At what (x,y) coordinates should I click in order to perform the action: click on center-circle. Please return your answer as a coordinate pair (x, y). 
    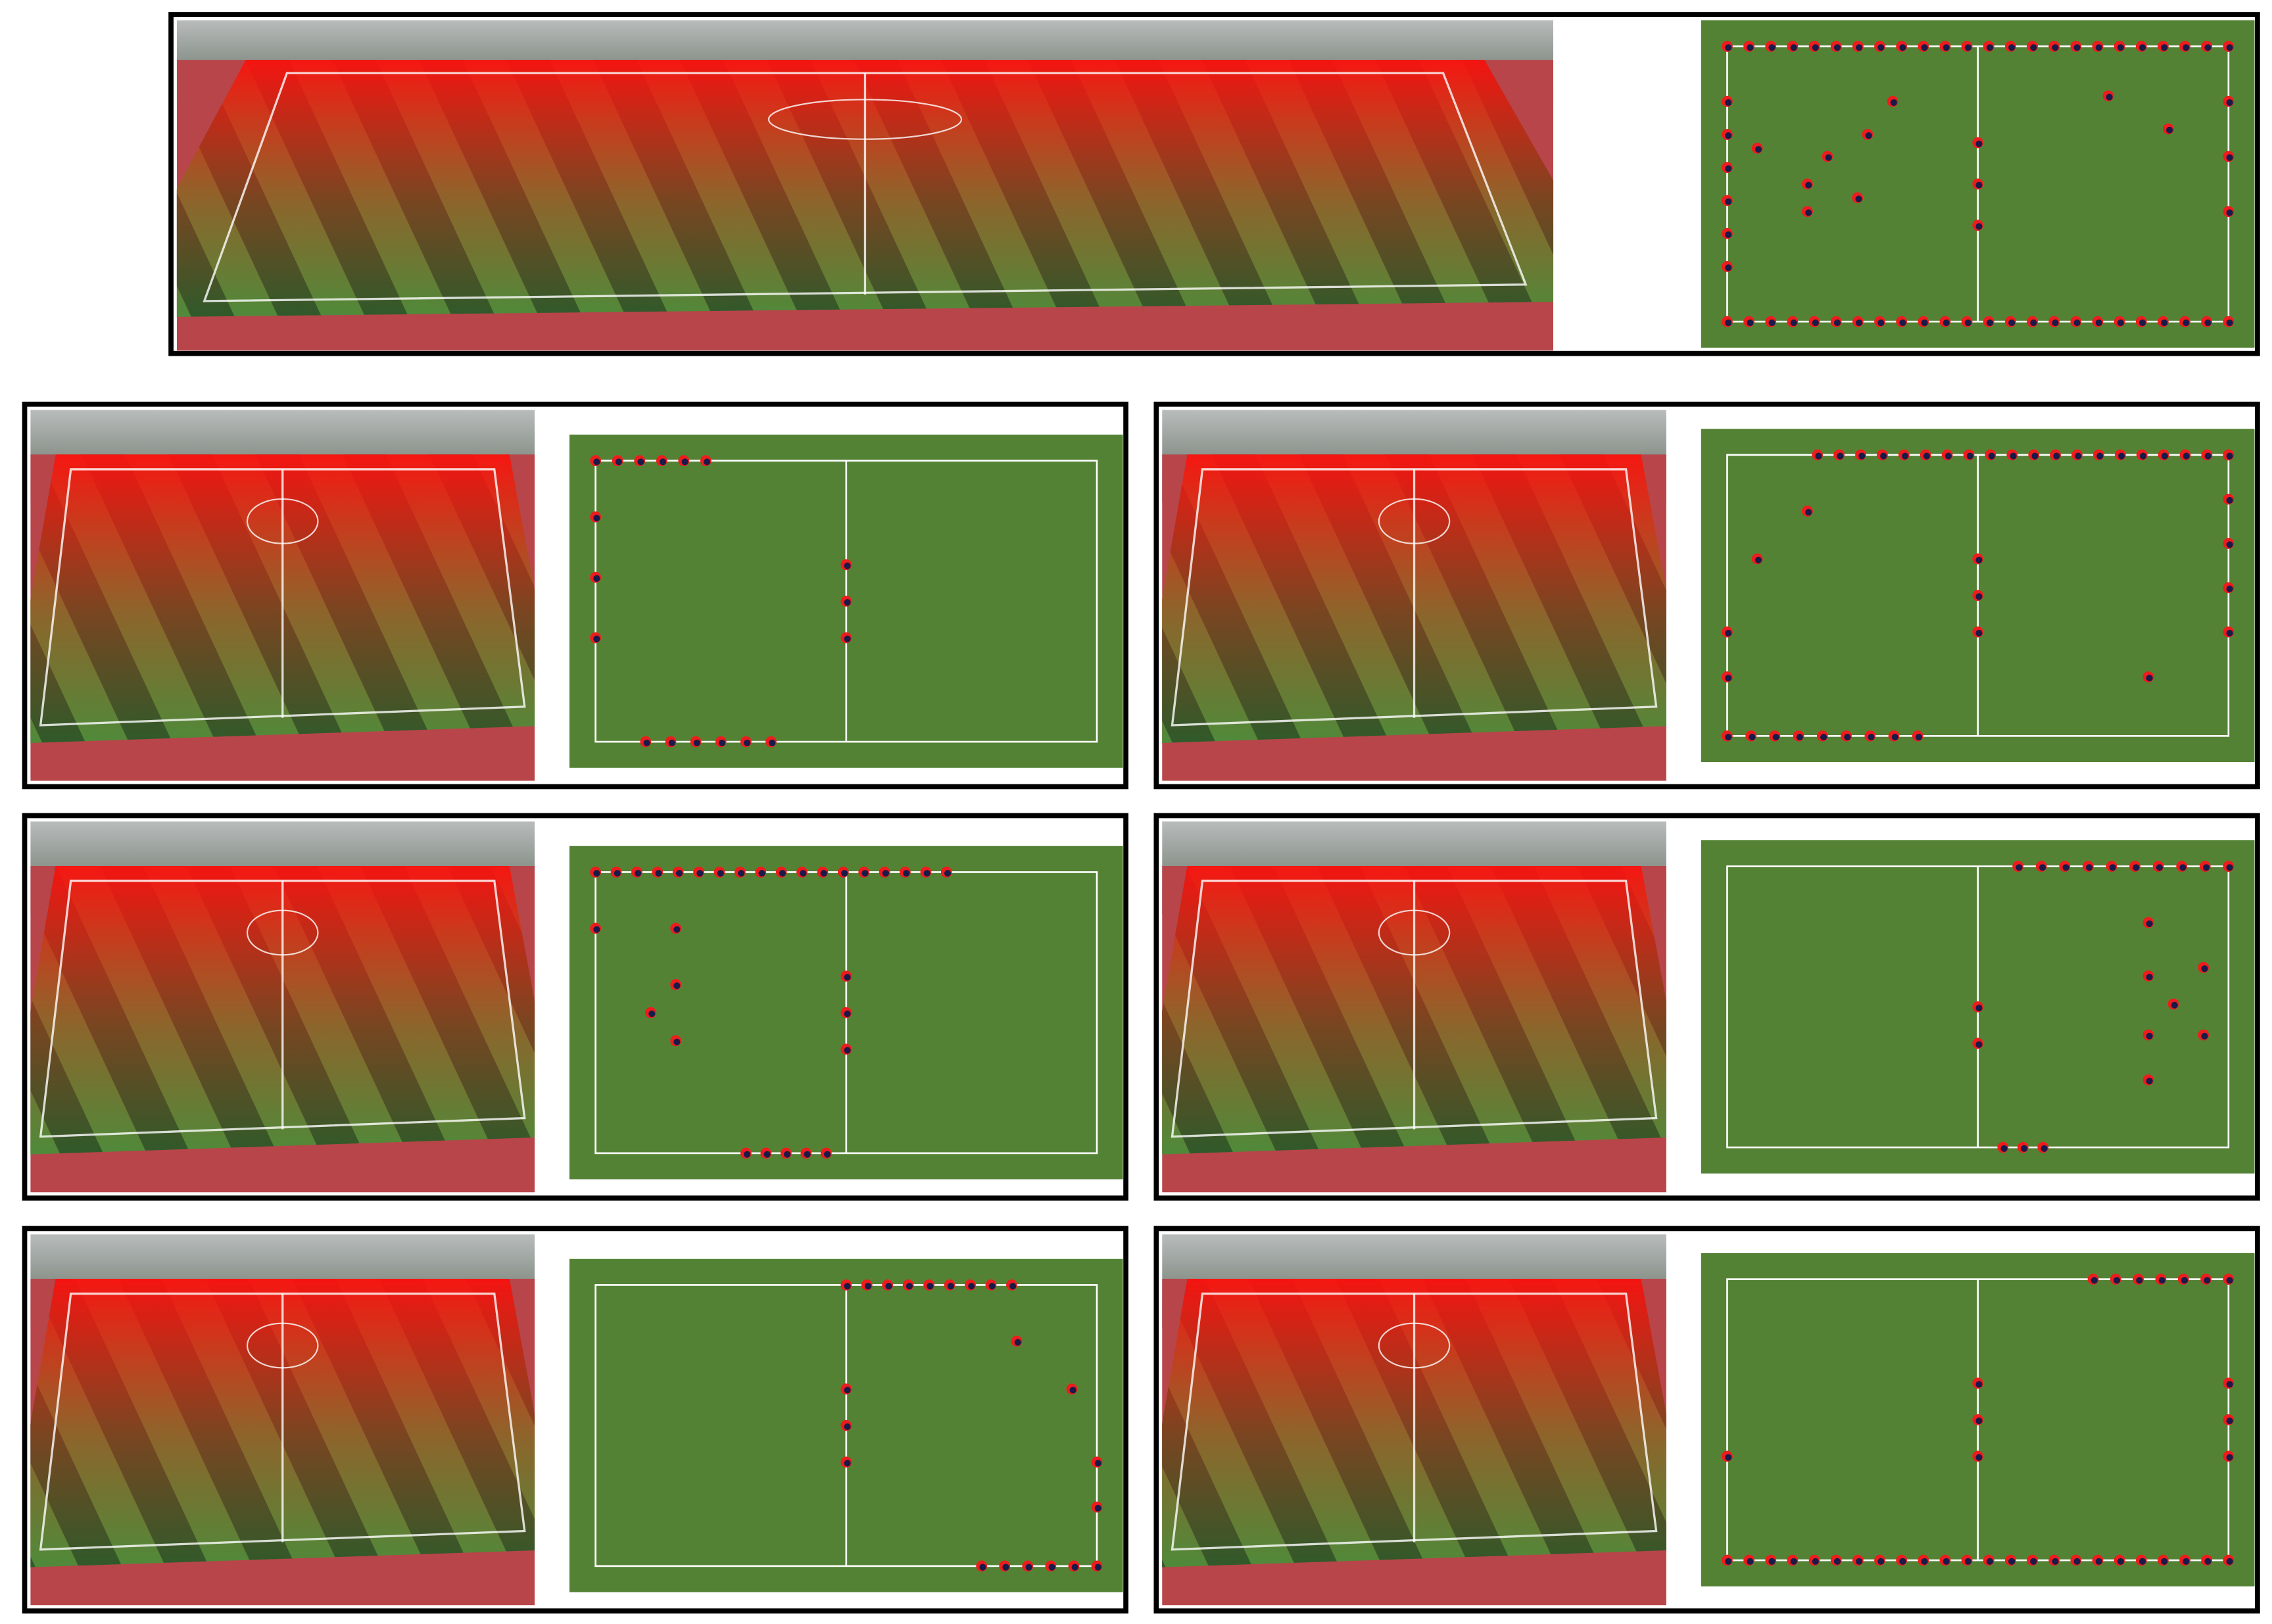
    Looking at the image, I should click on (1414, 1346).